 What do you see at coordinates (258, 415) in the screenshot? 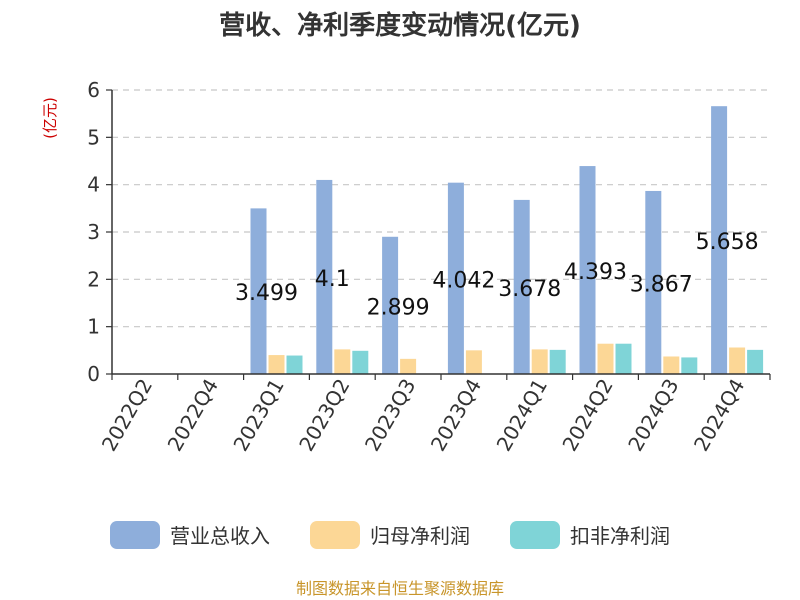
I see `x-tick-label: 2023Q1` at bounding box center [258, 415].